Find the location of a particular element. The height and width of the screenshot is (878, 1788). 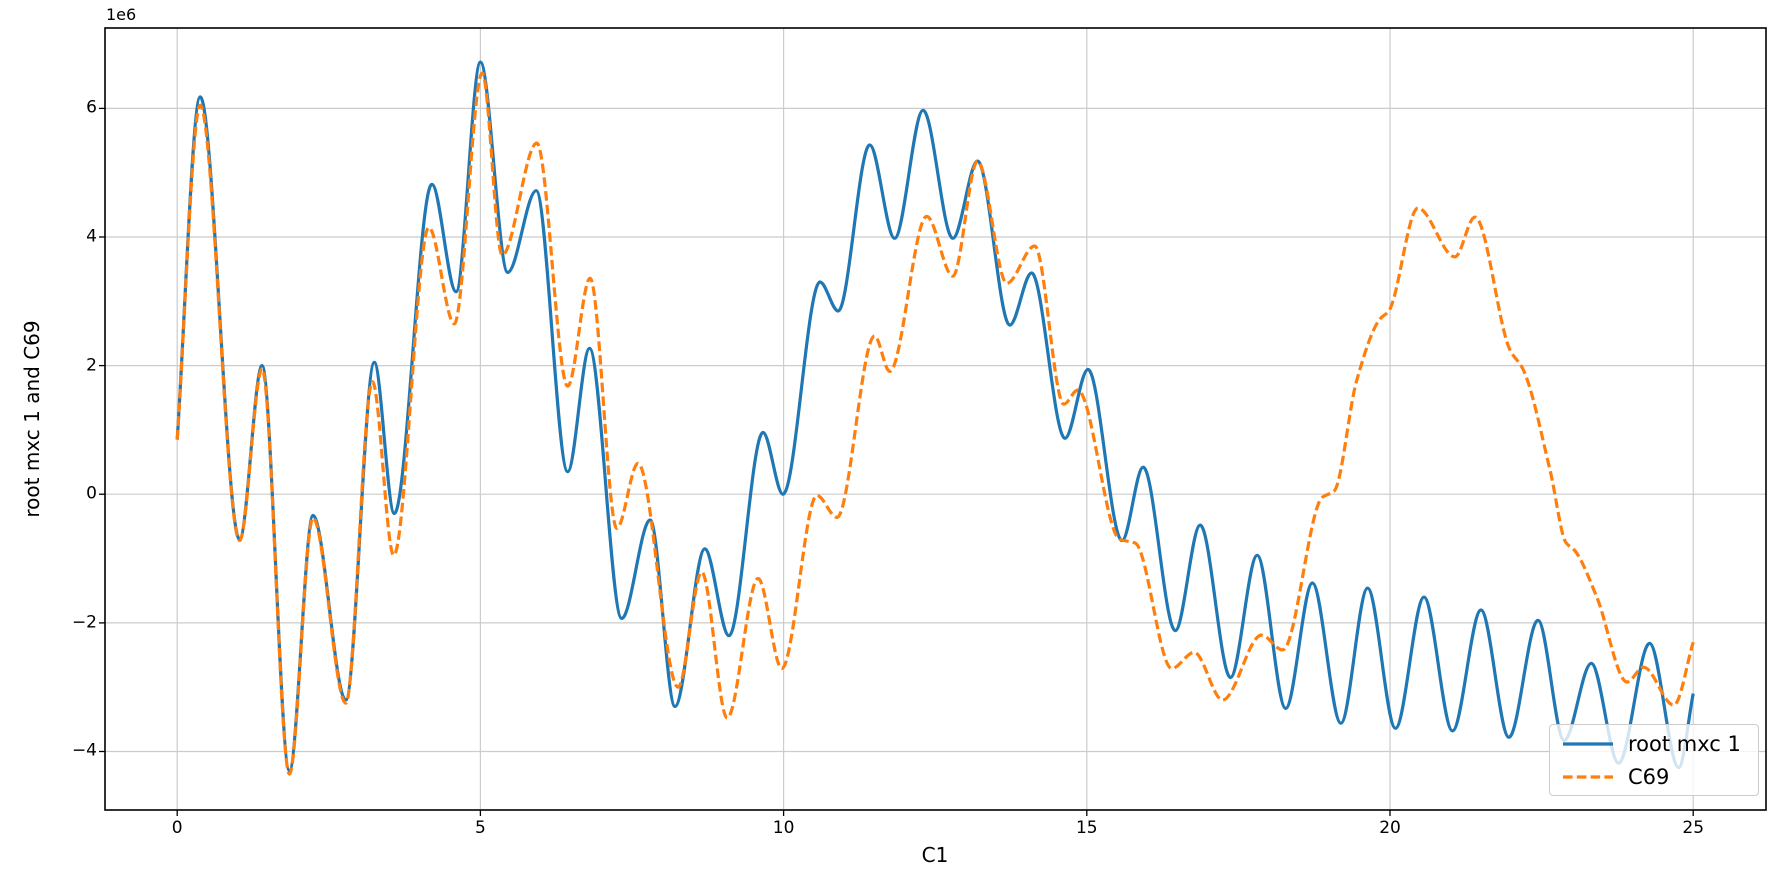

legend-line-sample-dashed is located at coordinates (1588, 776).